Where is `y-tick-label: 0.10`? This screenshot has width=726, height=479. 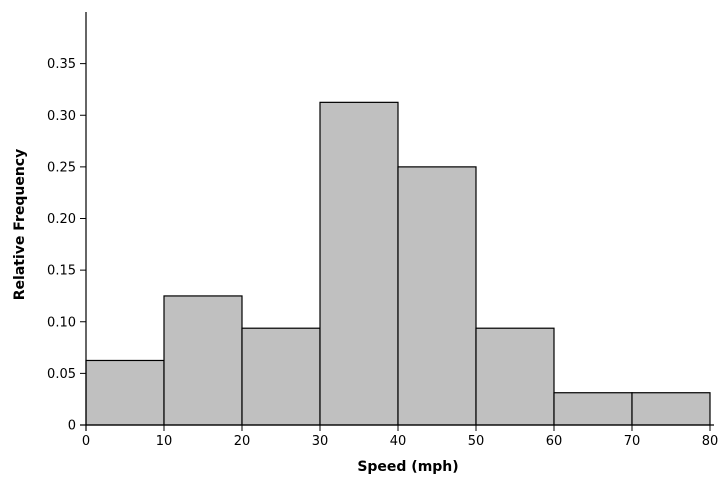 y-tick-label: 0.10 is located at coordinates (61, 322).